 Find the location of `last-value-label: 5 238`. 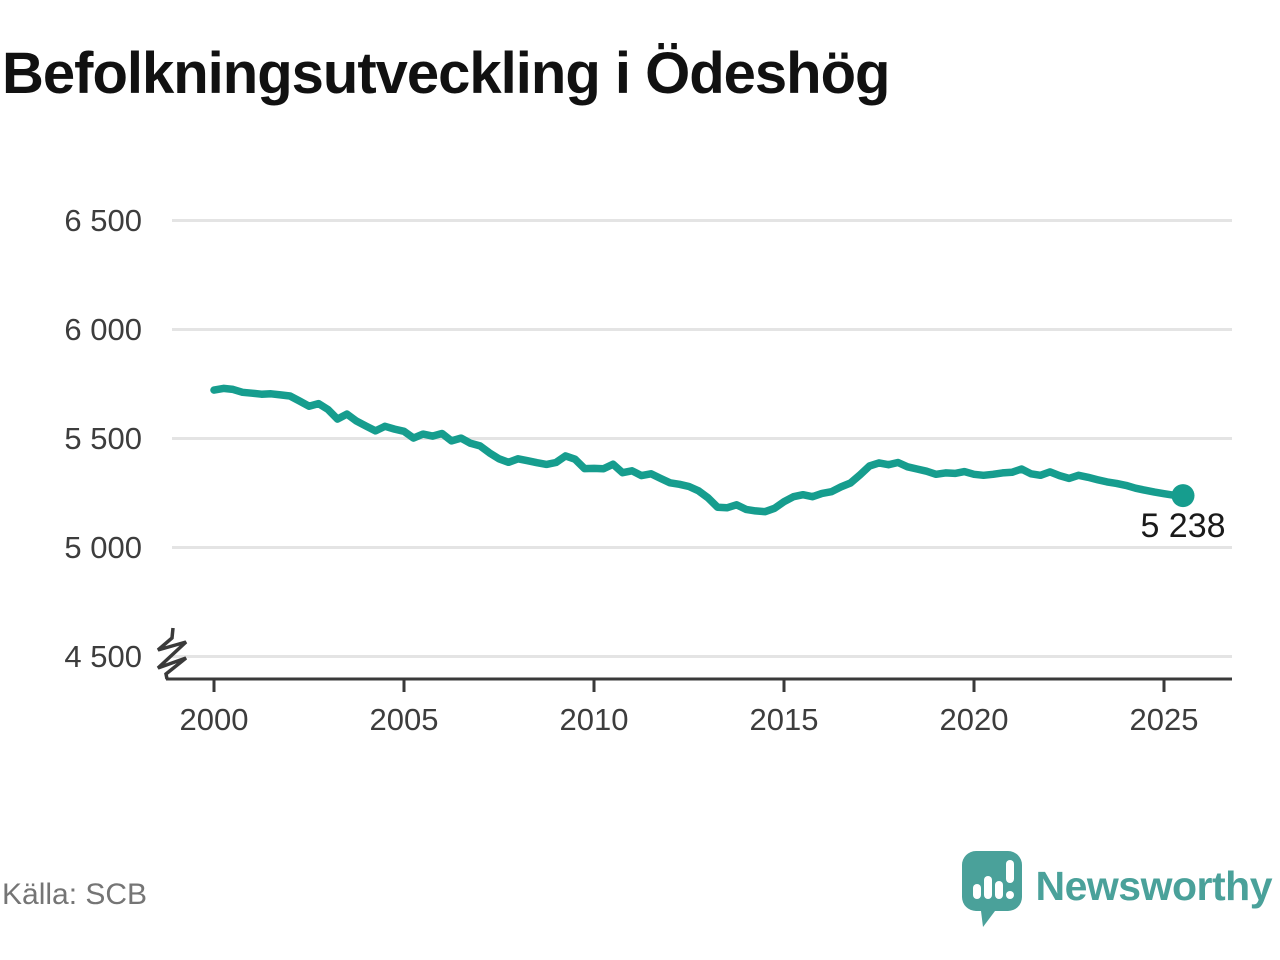

last-value-label: 5 238 is located at coordinates (1183, 525).